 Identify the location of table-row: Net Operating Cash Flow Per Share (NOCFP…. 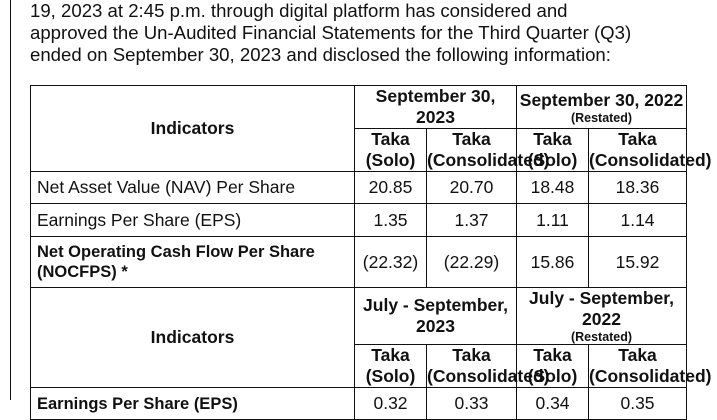
(358, 262).